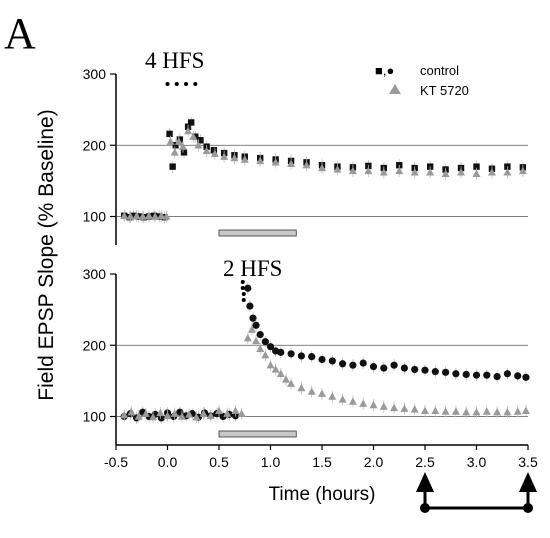  Describe the element at coordinates (384, 70) in the screenshot. I see `legend-control-marker: ■,●` at that location.